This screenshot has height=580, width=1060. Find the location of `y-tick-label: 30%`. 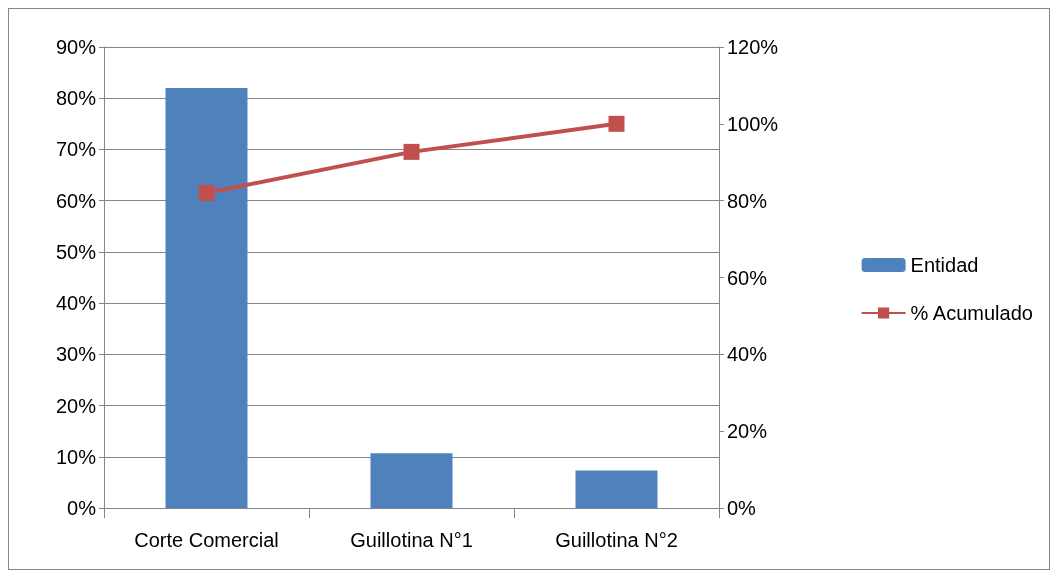

y-tick-label: 30% is located at coordinates (76, 354).